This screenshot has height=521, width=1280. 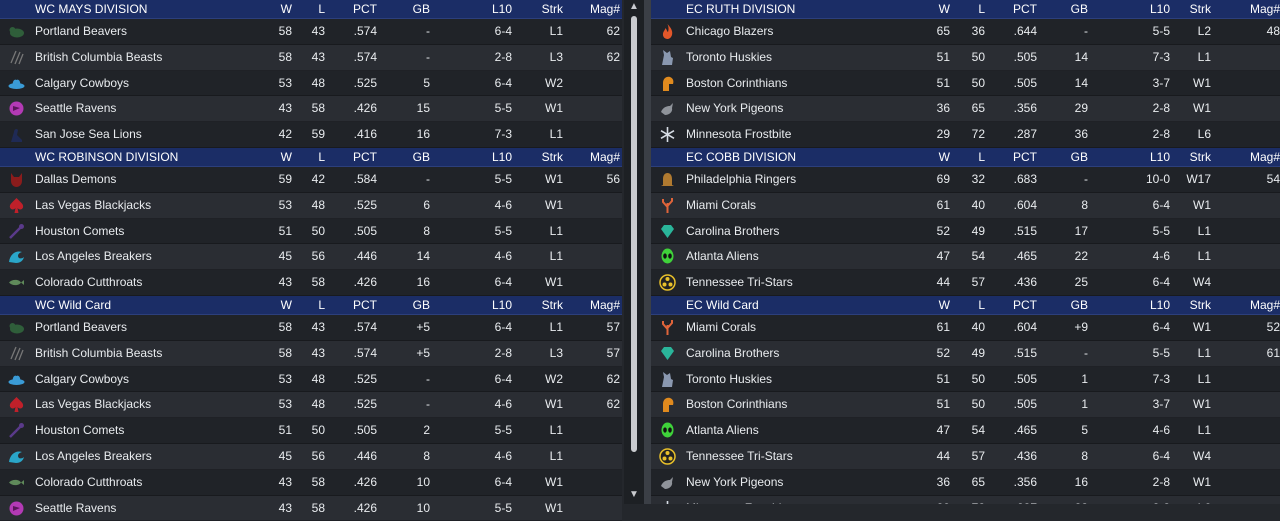 I want to click on team-row: New York Pigeons 36 65 .356 29 2-8 W1, so click(x=965, y=109).